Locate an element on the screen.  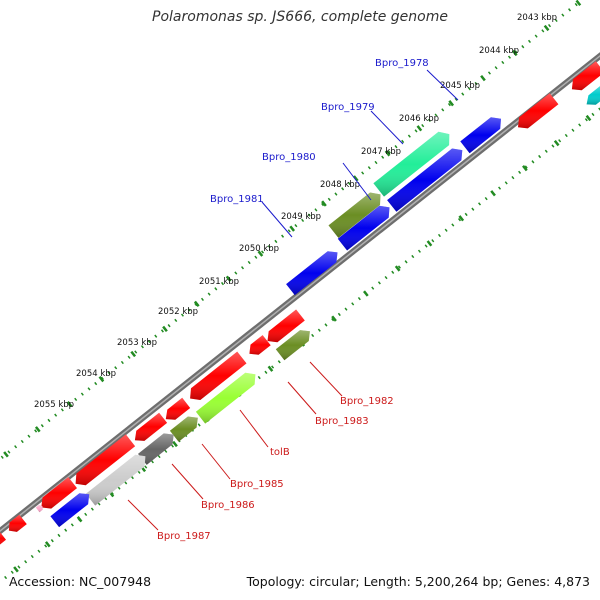
tick-label: 2054 kbp is located at coordinates (96, 374).